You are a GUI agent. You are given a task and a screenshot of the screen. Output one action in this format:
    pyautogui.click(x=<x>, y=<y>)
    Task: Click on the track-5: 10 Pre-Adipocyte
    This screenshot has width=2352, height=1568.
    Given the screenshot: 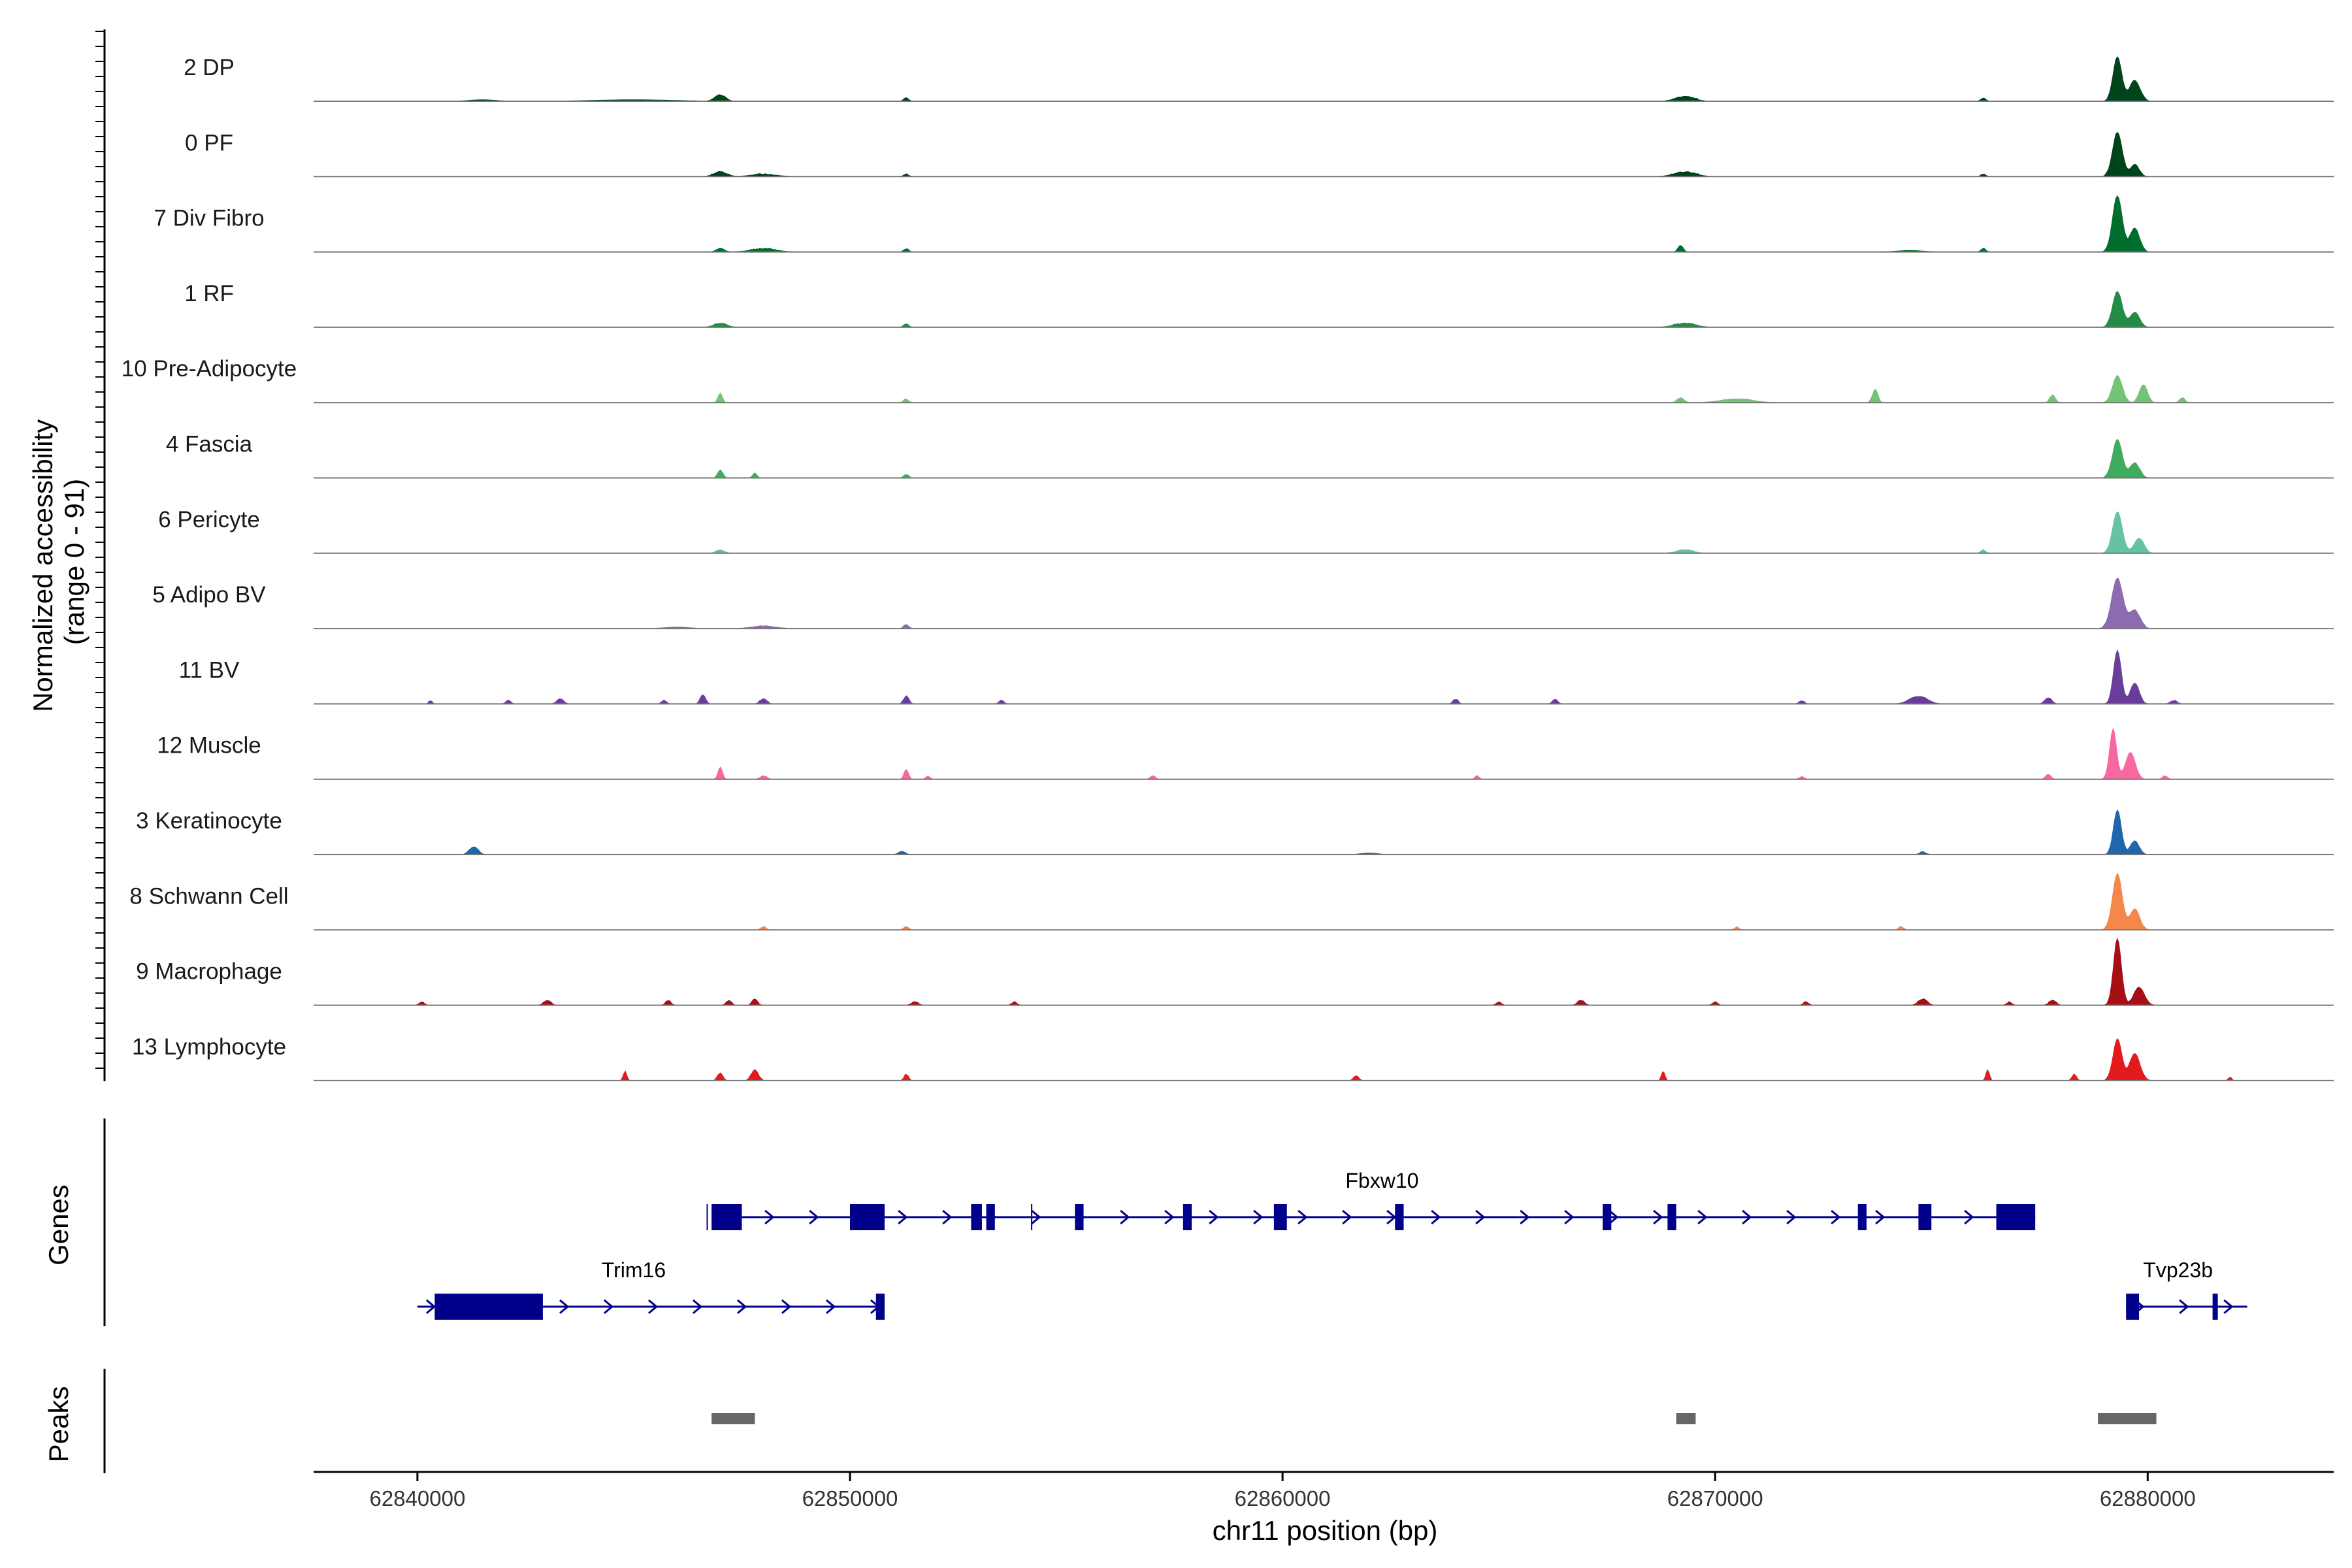 What is the action you would take?
    pyautogui.click(x=1228, y=380)
    